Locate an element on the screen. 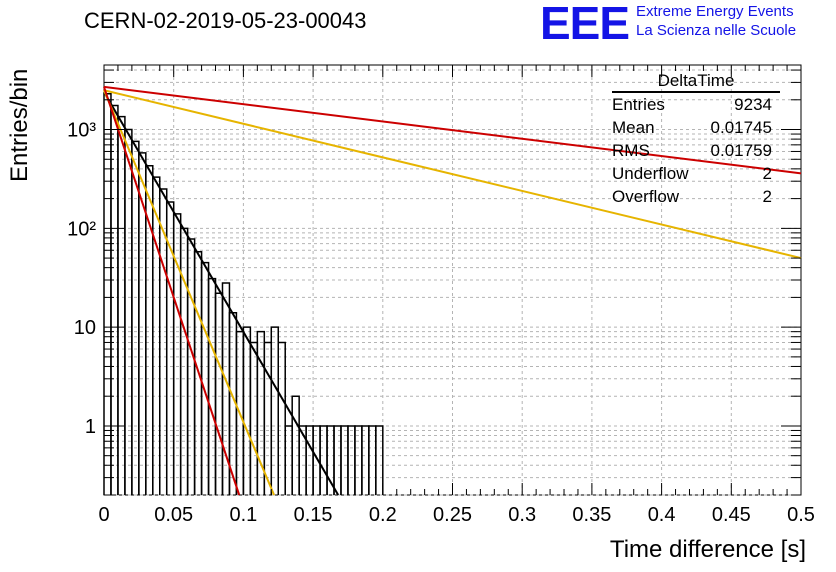 The image size is (836, 572). stats-row: Entries 9234 is located at coordinates (696, 104).